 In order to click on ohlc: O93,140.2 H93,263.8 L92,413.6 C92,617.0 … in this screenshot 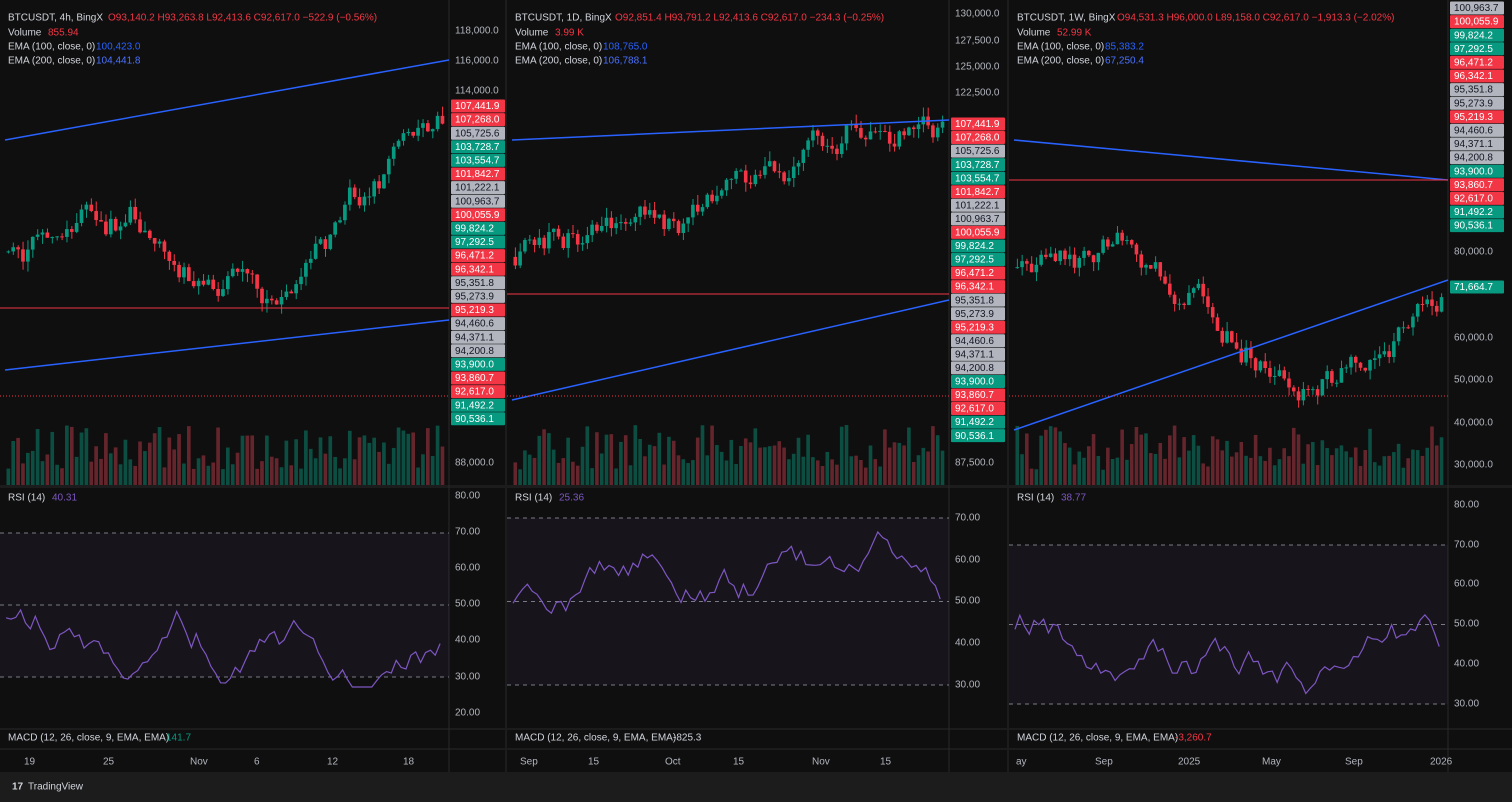, I will do `click(242, 18)`.